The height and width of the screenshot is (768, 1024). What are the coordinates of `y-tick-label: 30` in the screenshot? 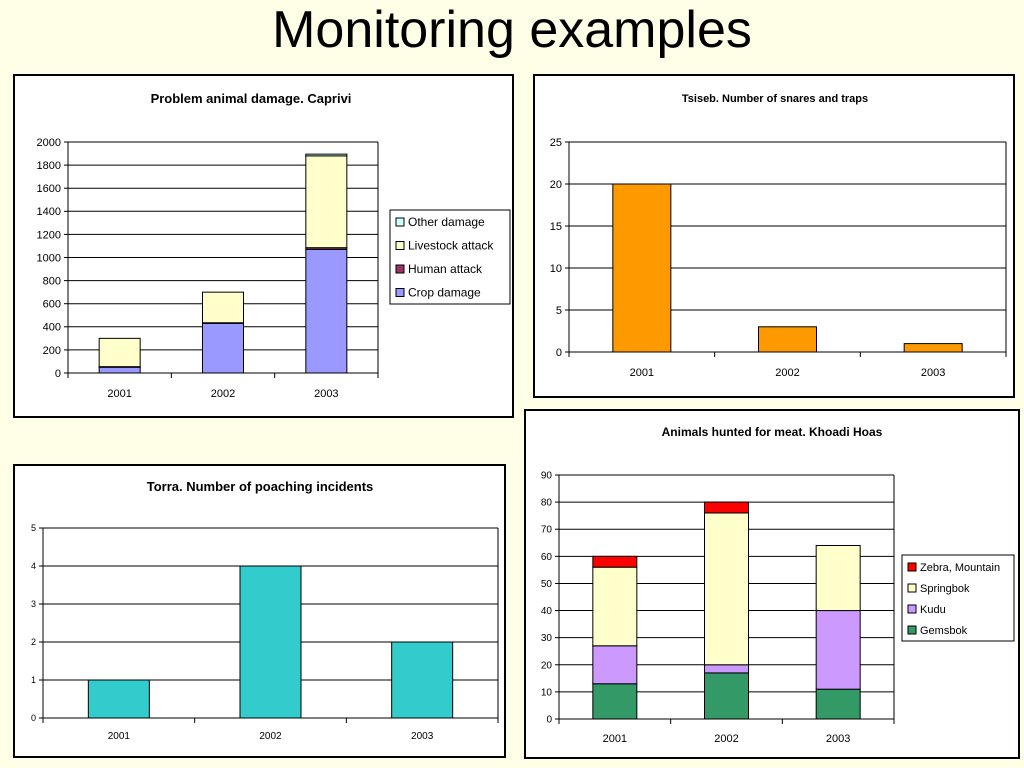 It's located at (547, 638).